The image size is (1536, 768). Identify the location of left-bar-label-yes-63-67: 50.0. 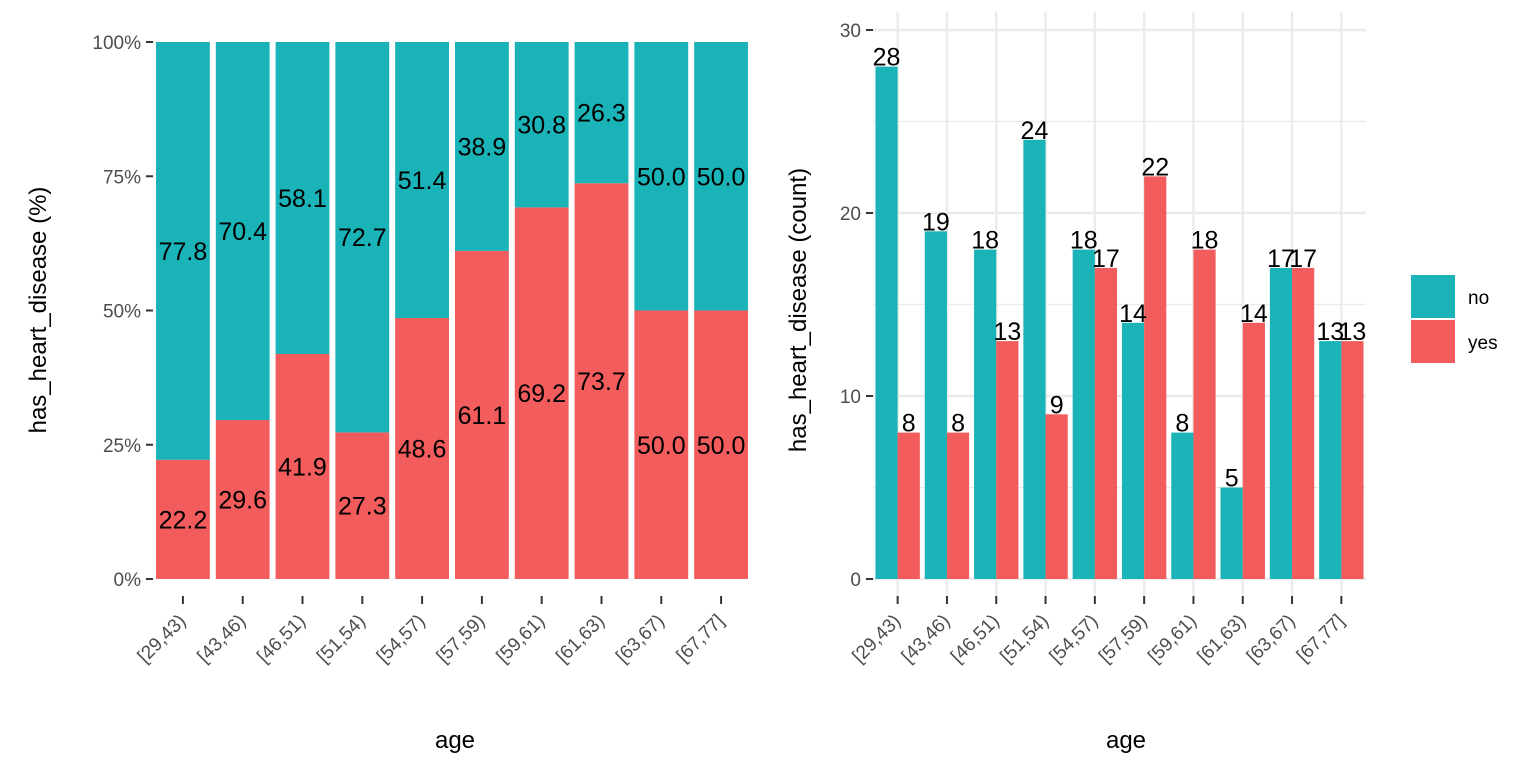
(661, 446).